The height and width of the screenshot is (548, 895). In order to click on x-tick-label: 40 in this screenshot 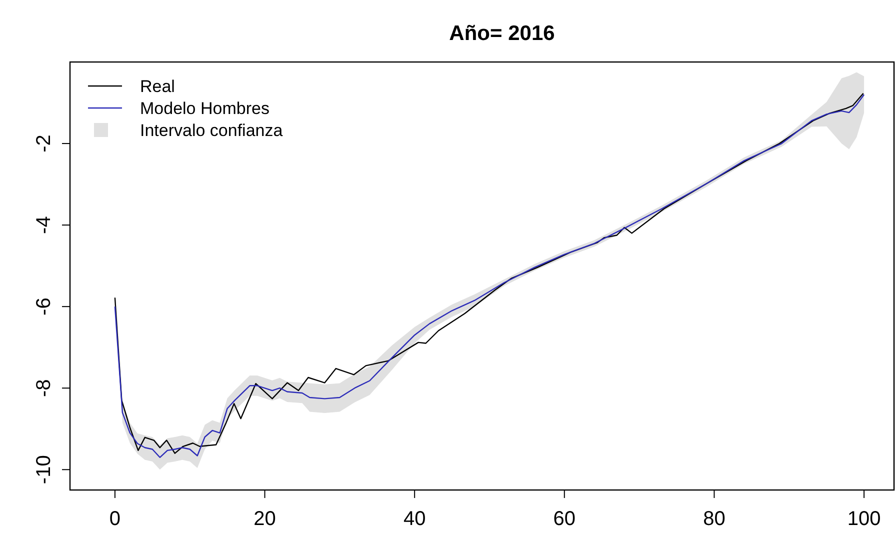, I will do `click(414, 519)`.